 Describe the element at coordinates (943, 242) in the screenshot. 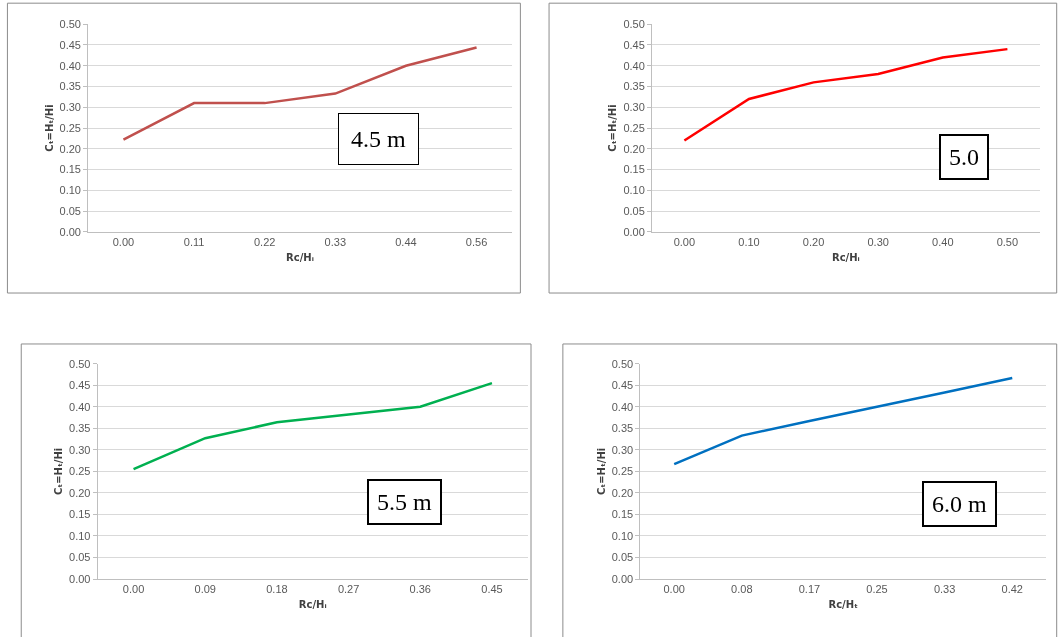

I see `x-tick-label: 0.40` at that location.